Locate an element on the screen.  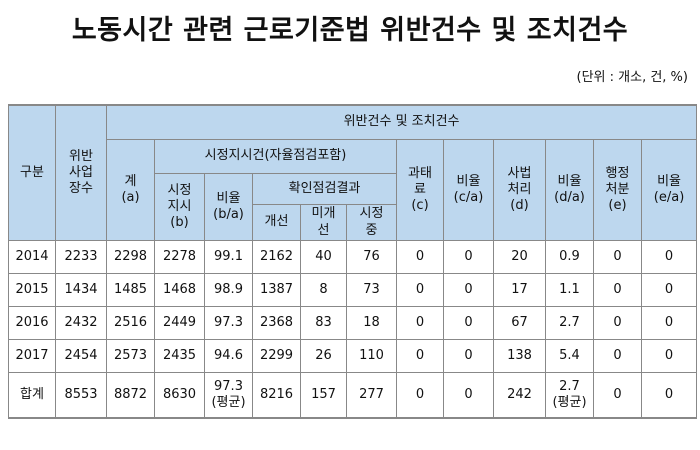
cell-in-progress: 18 is located at coordinates (371, 323).